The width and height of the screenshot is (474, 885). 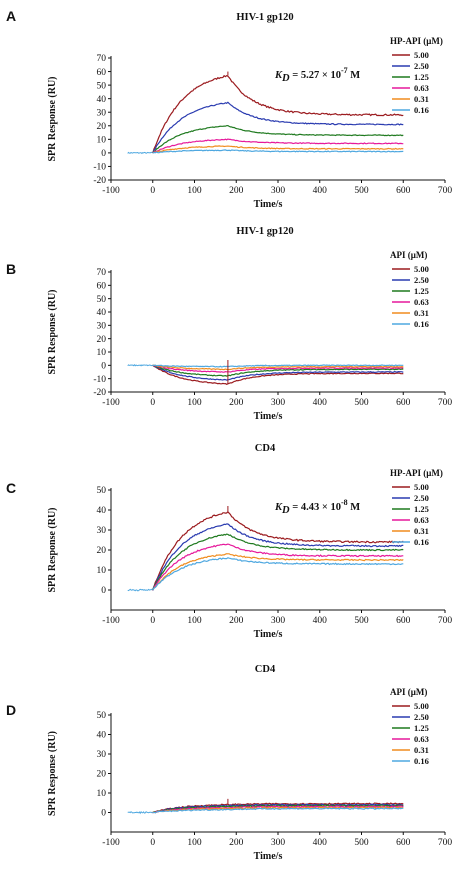 What do you see at coordinates (344, 70) in the screenshot?
I see `kd-exponent: -7` at bounding box center [344, 70].